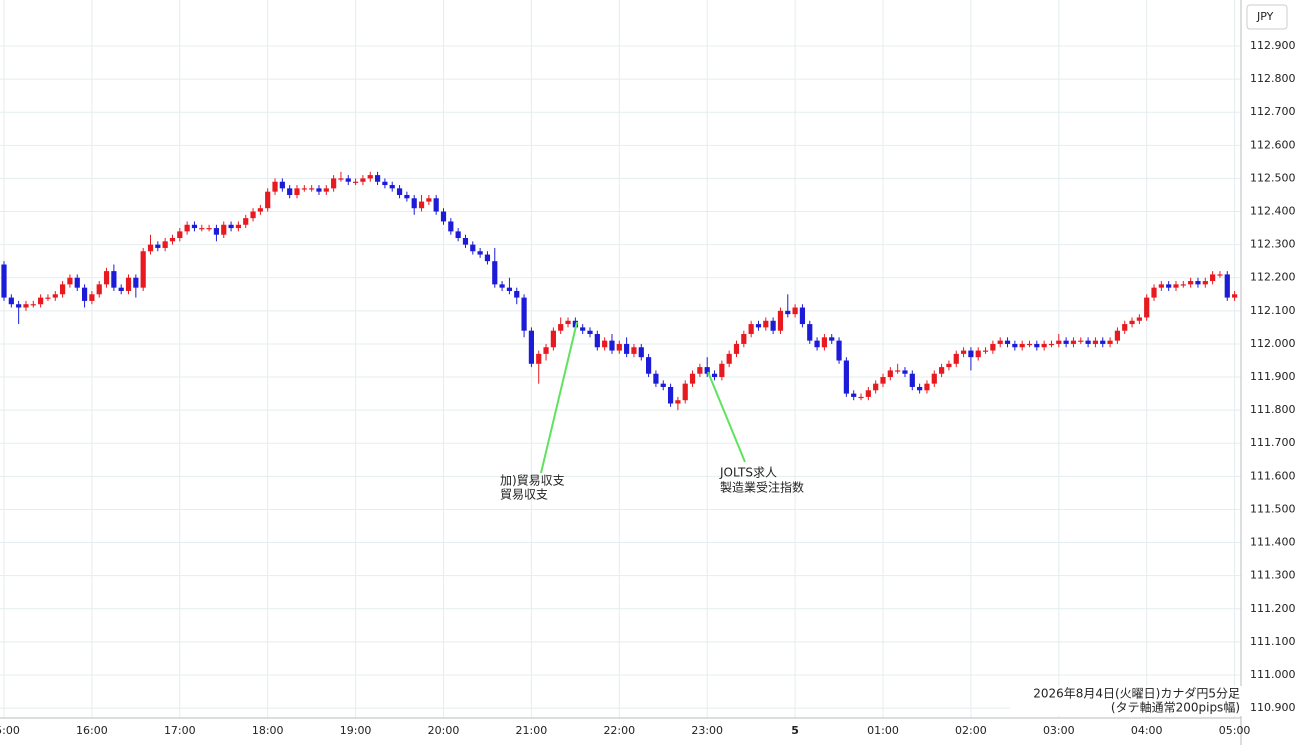 The width and height of the screenshot is (1300, 745). I want to click on y-tick-label: 111.100, so click(1273, 641).